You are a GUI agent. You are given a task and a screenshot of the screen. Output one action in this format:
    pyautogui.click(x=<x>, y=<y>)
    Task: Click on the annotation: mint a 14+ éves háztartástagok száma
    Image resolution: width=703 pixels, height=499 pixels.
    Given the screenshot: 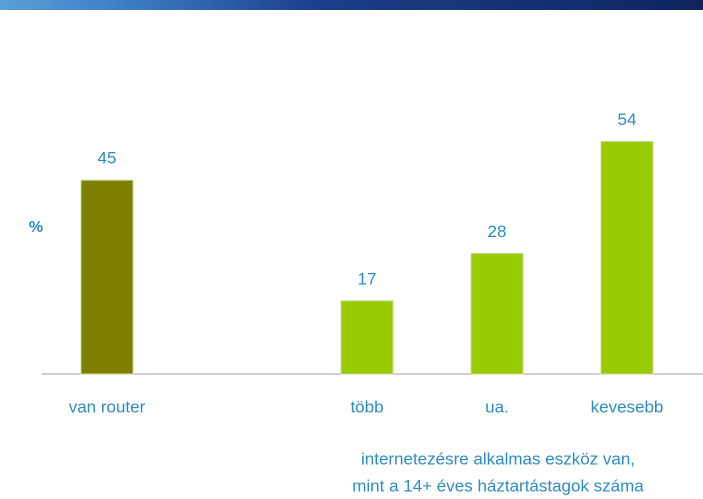 What is the action you would take?
    pyautogui.click(x=498, y=485)
    